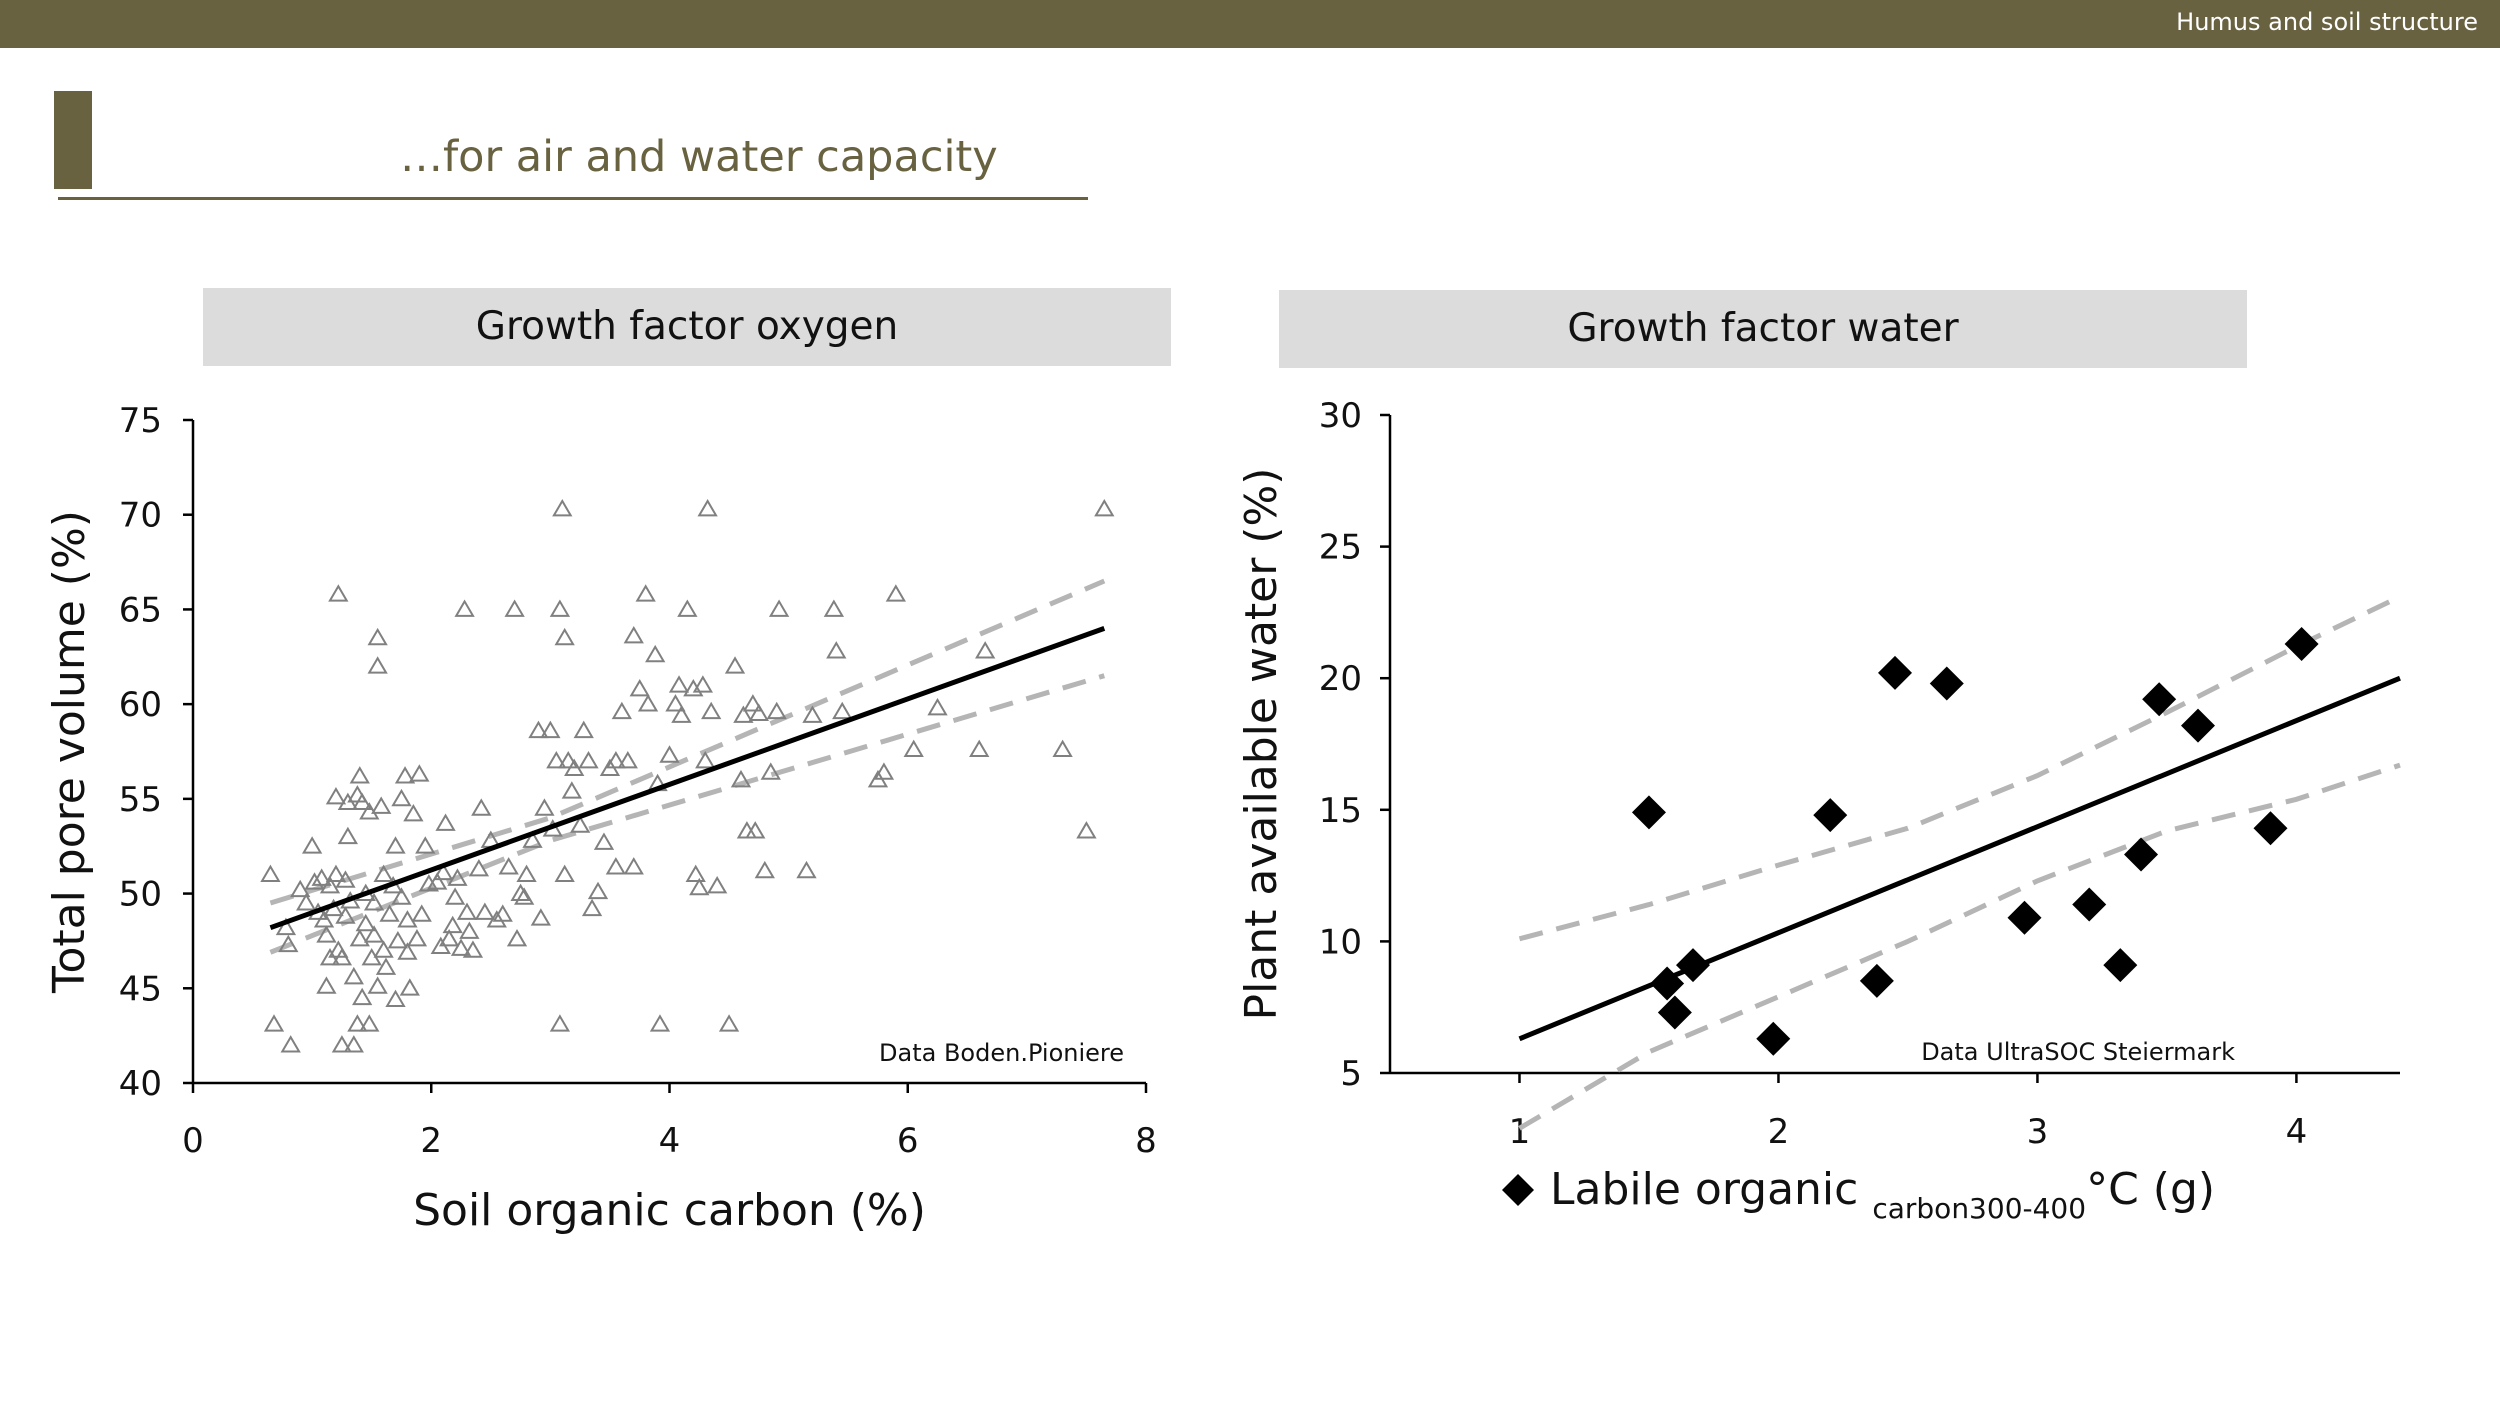 This screenshot has width=2500, height=1406. What do you see at coordinates (1340, 942) in the screenshot?
I see `y-tick-label: 10` at bounding box center [1340, 942].